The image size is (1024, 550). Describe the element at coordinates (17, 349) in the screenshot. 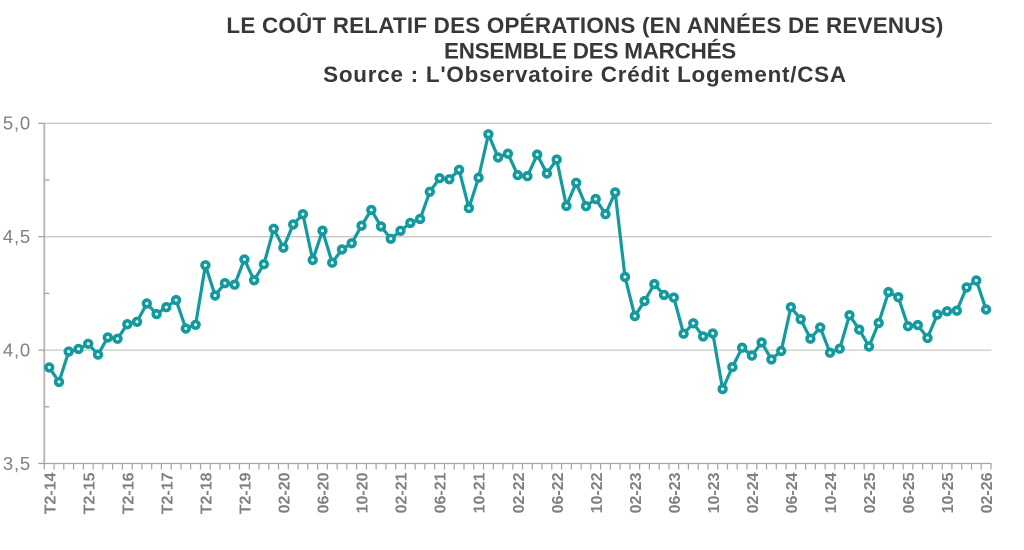

I see `svg-text: 4,0` at that location.